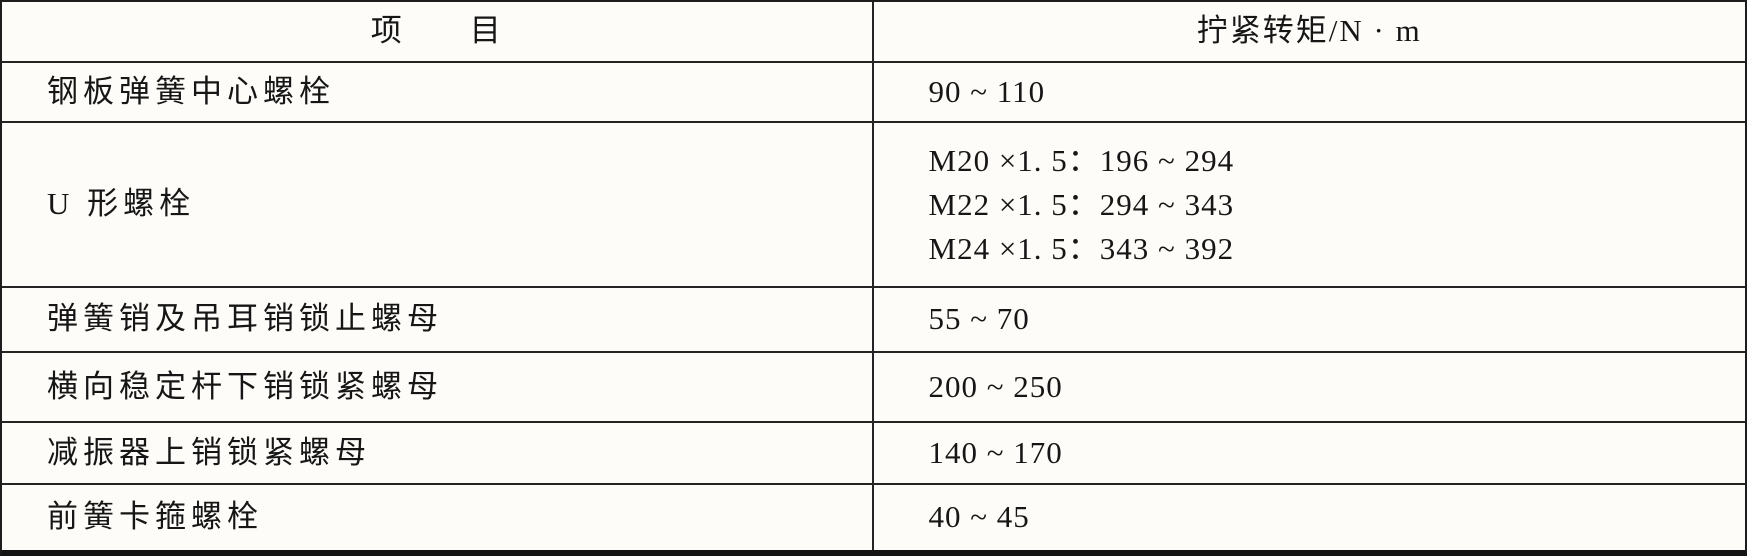 The width and height of the screenshot is (1747, 556). I want to click on torque-value: 140 ~ 170, so click(995, 452).